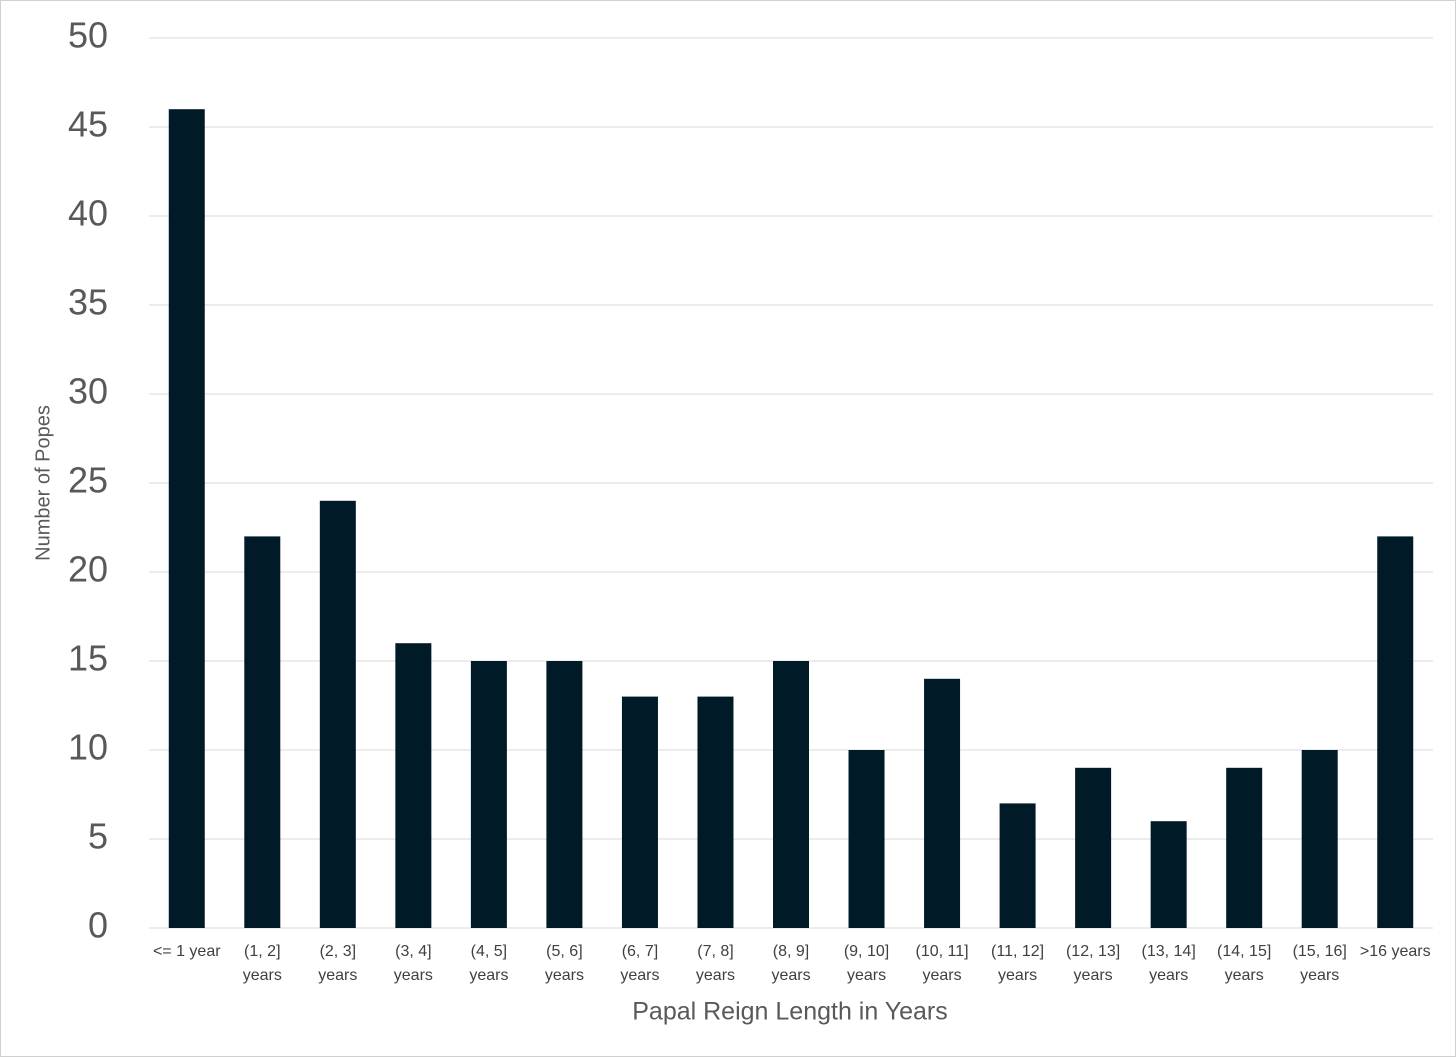 The width and height of the screenshot is (1456, 1057). What do you see at coordinates (790, 1012) in the screenshot?
I see `x-axis-title: Papal Reign Length in Years` at bounding box center [790, 1012].